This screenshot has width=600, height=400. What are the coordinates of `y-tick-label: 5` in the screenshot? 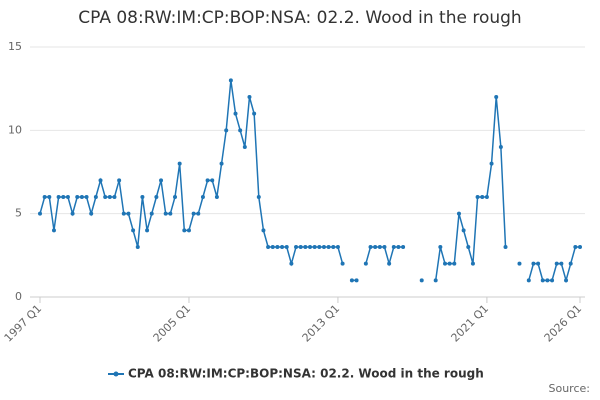 It's located at (18, 213).